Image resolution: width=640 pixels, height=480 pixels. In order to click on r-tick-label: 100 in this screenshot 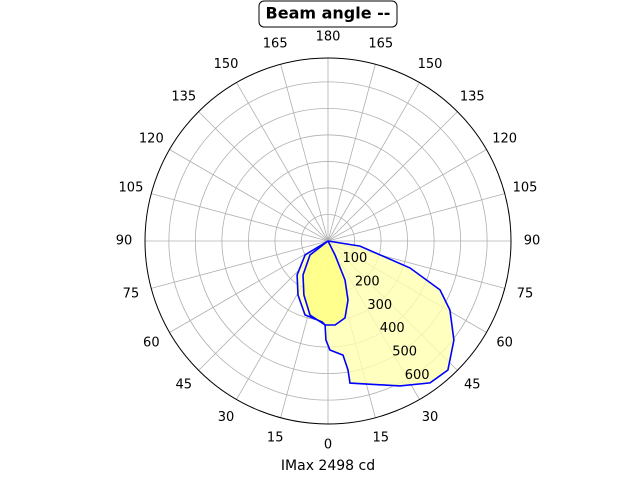, I will do `click(354, 258)`.